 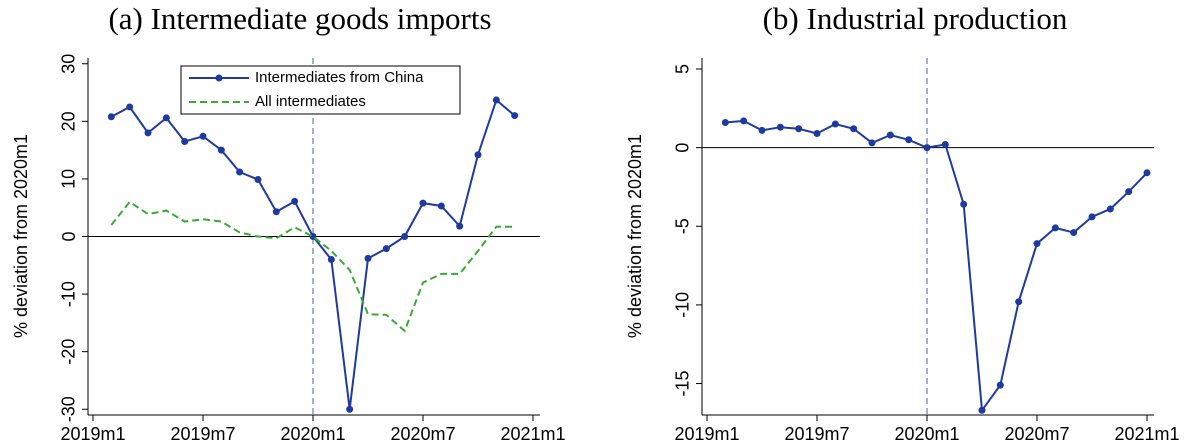 I want to click on legend-box, so click(x=320, y=90).